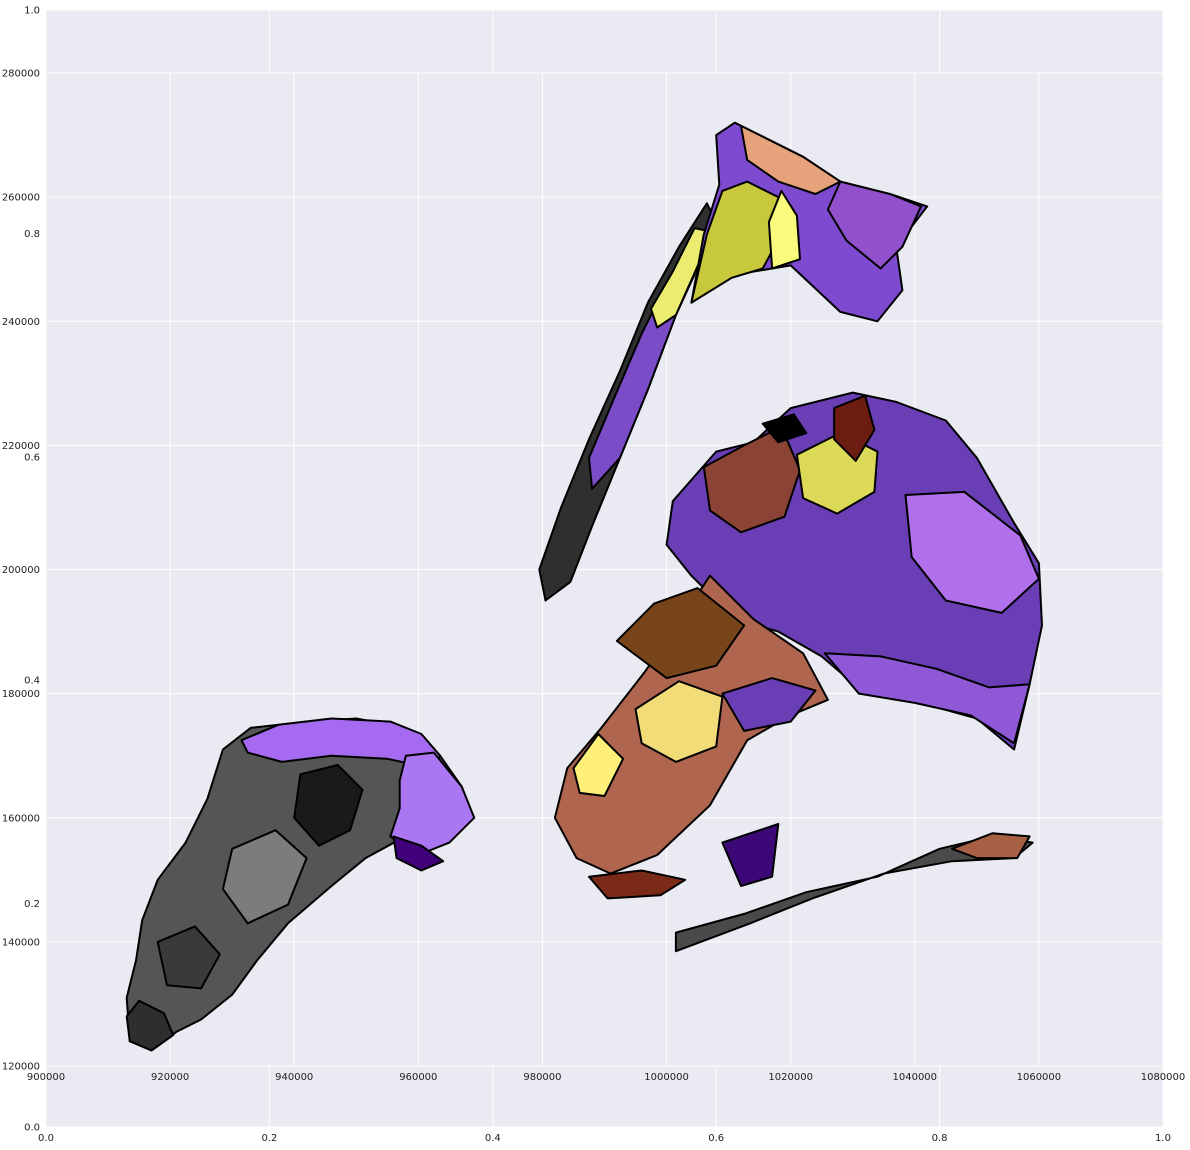 The height and width of the screenshot is (1150, 1190). What do you see at coordinates (294, 1077) in the screenshot?
I see `map-x-tick-label: 940000` at bounding box center [294, 1077].